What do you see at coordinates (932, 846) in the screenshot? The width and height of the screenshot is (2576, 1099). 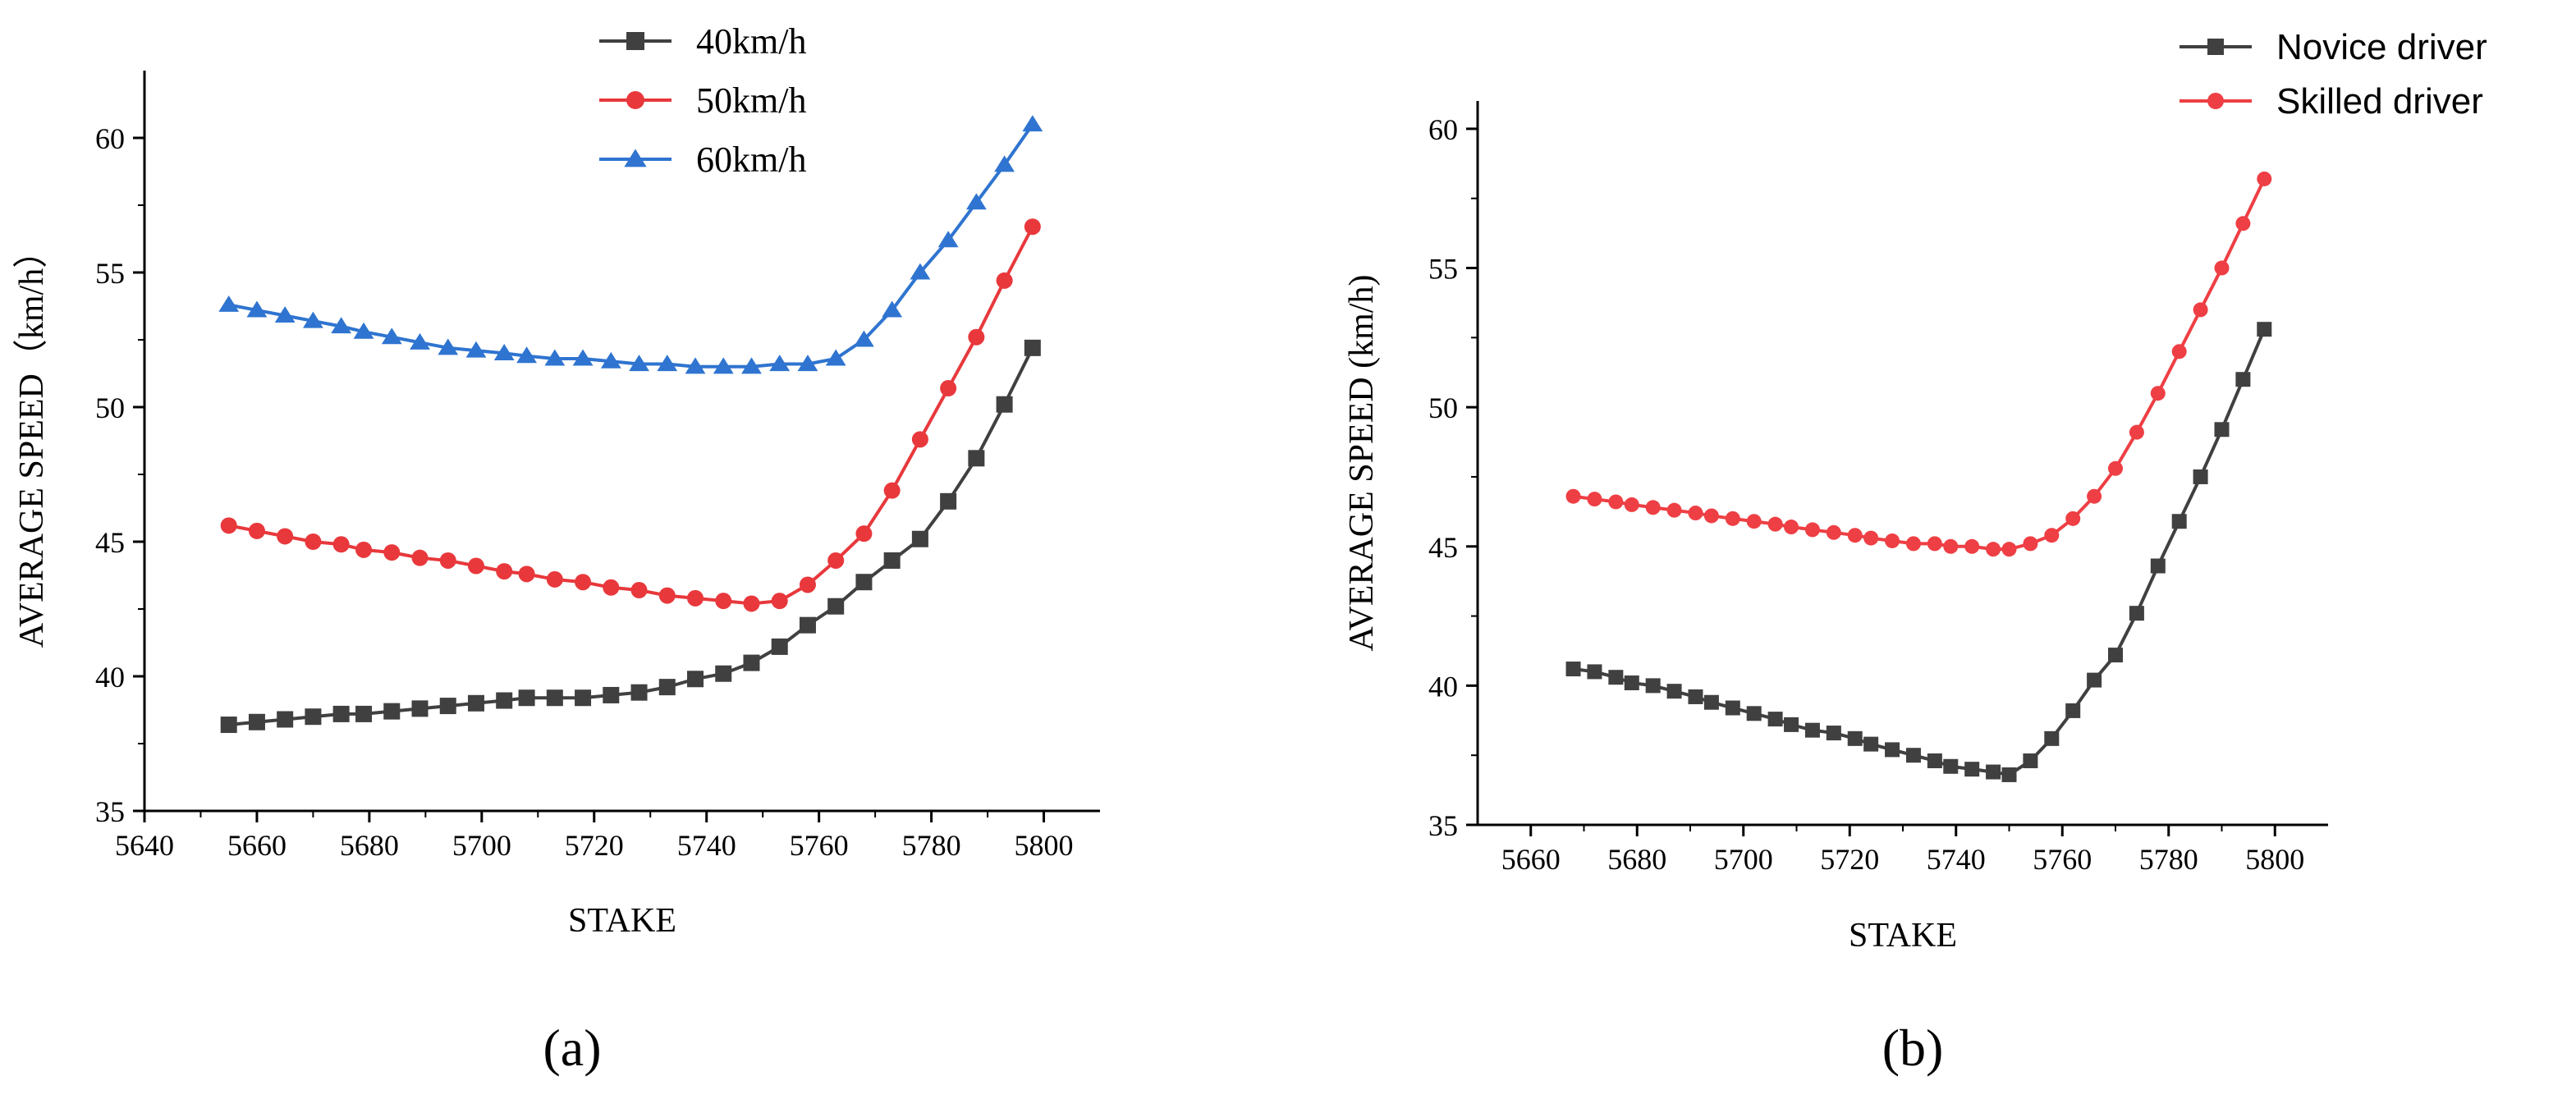 I see `chart-a-x-tick-label: 5780` at bounding box center [932, 846].